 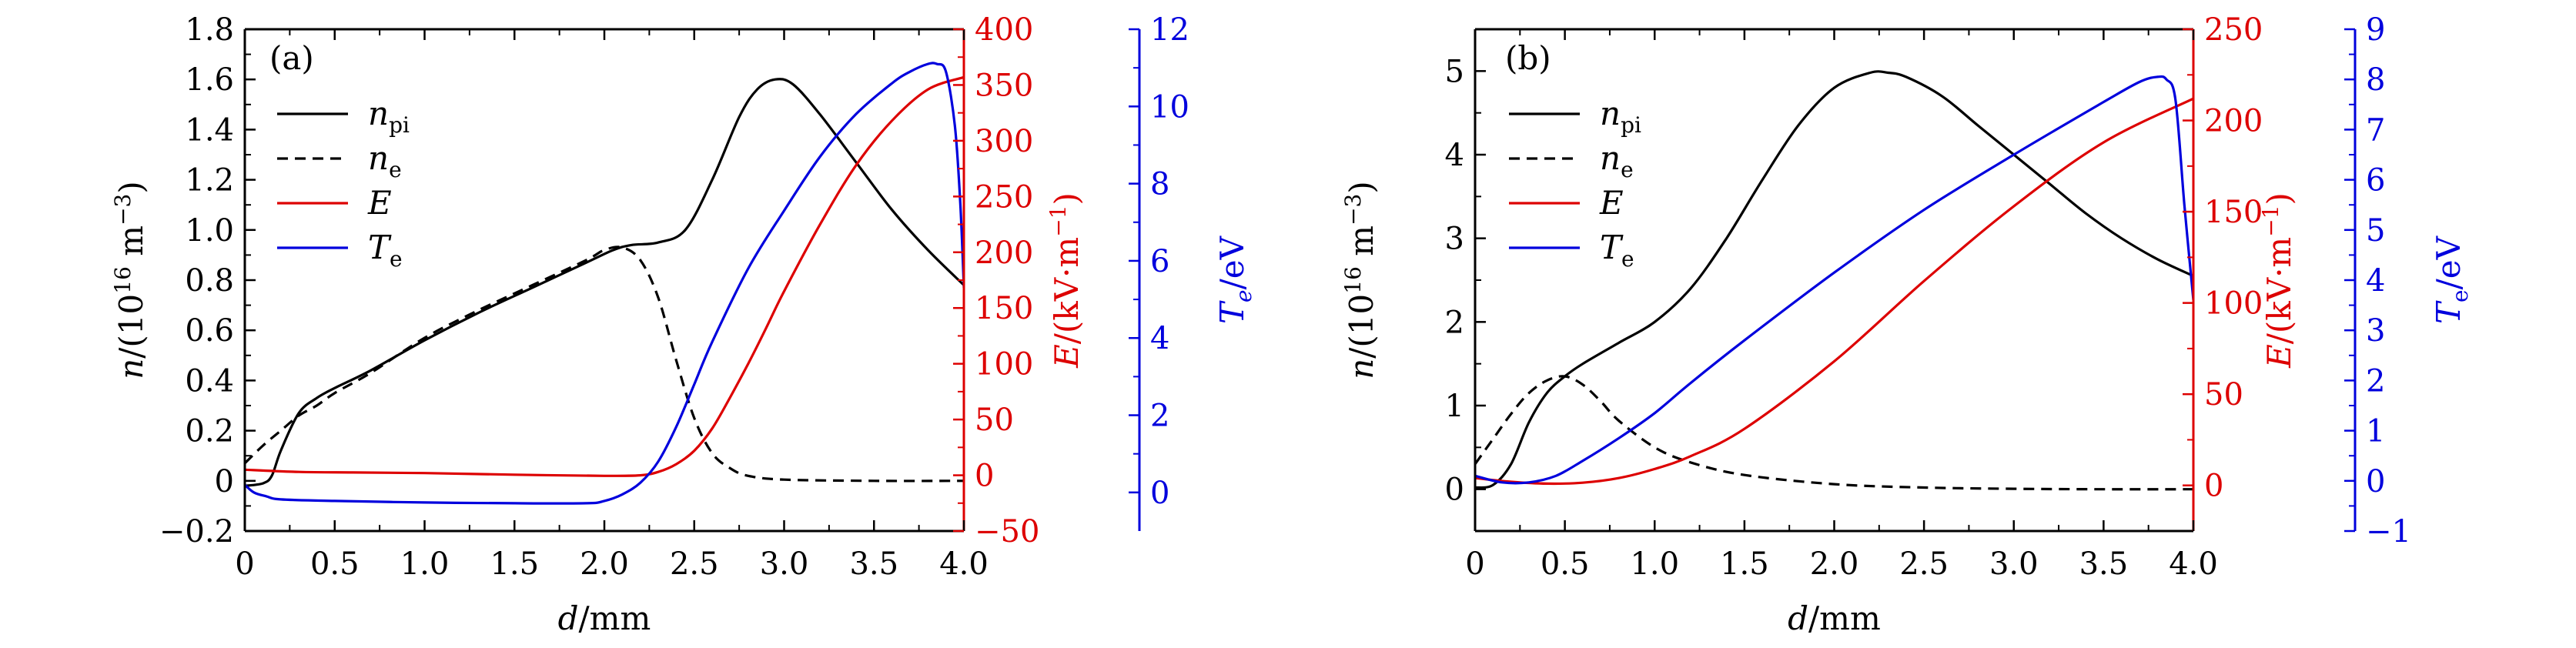 I want to click on panel-label: (a), so click(x=291, y=58).